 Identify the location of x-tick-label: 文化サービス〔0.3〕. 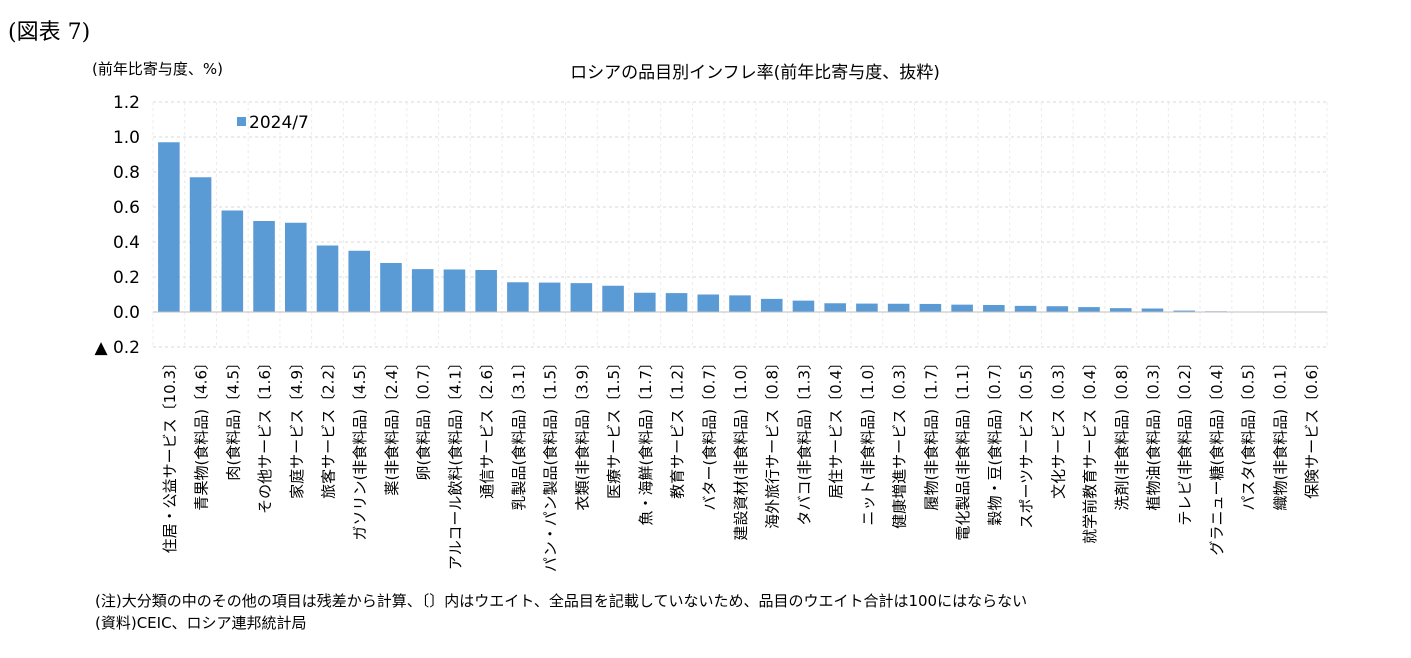
(1058, 427).